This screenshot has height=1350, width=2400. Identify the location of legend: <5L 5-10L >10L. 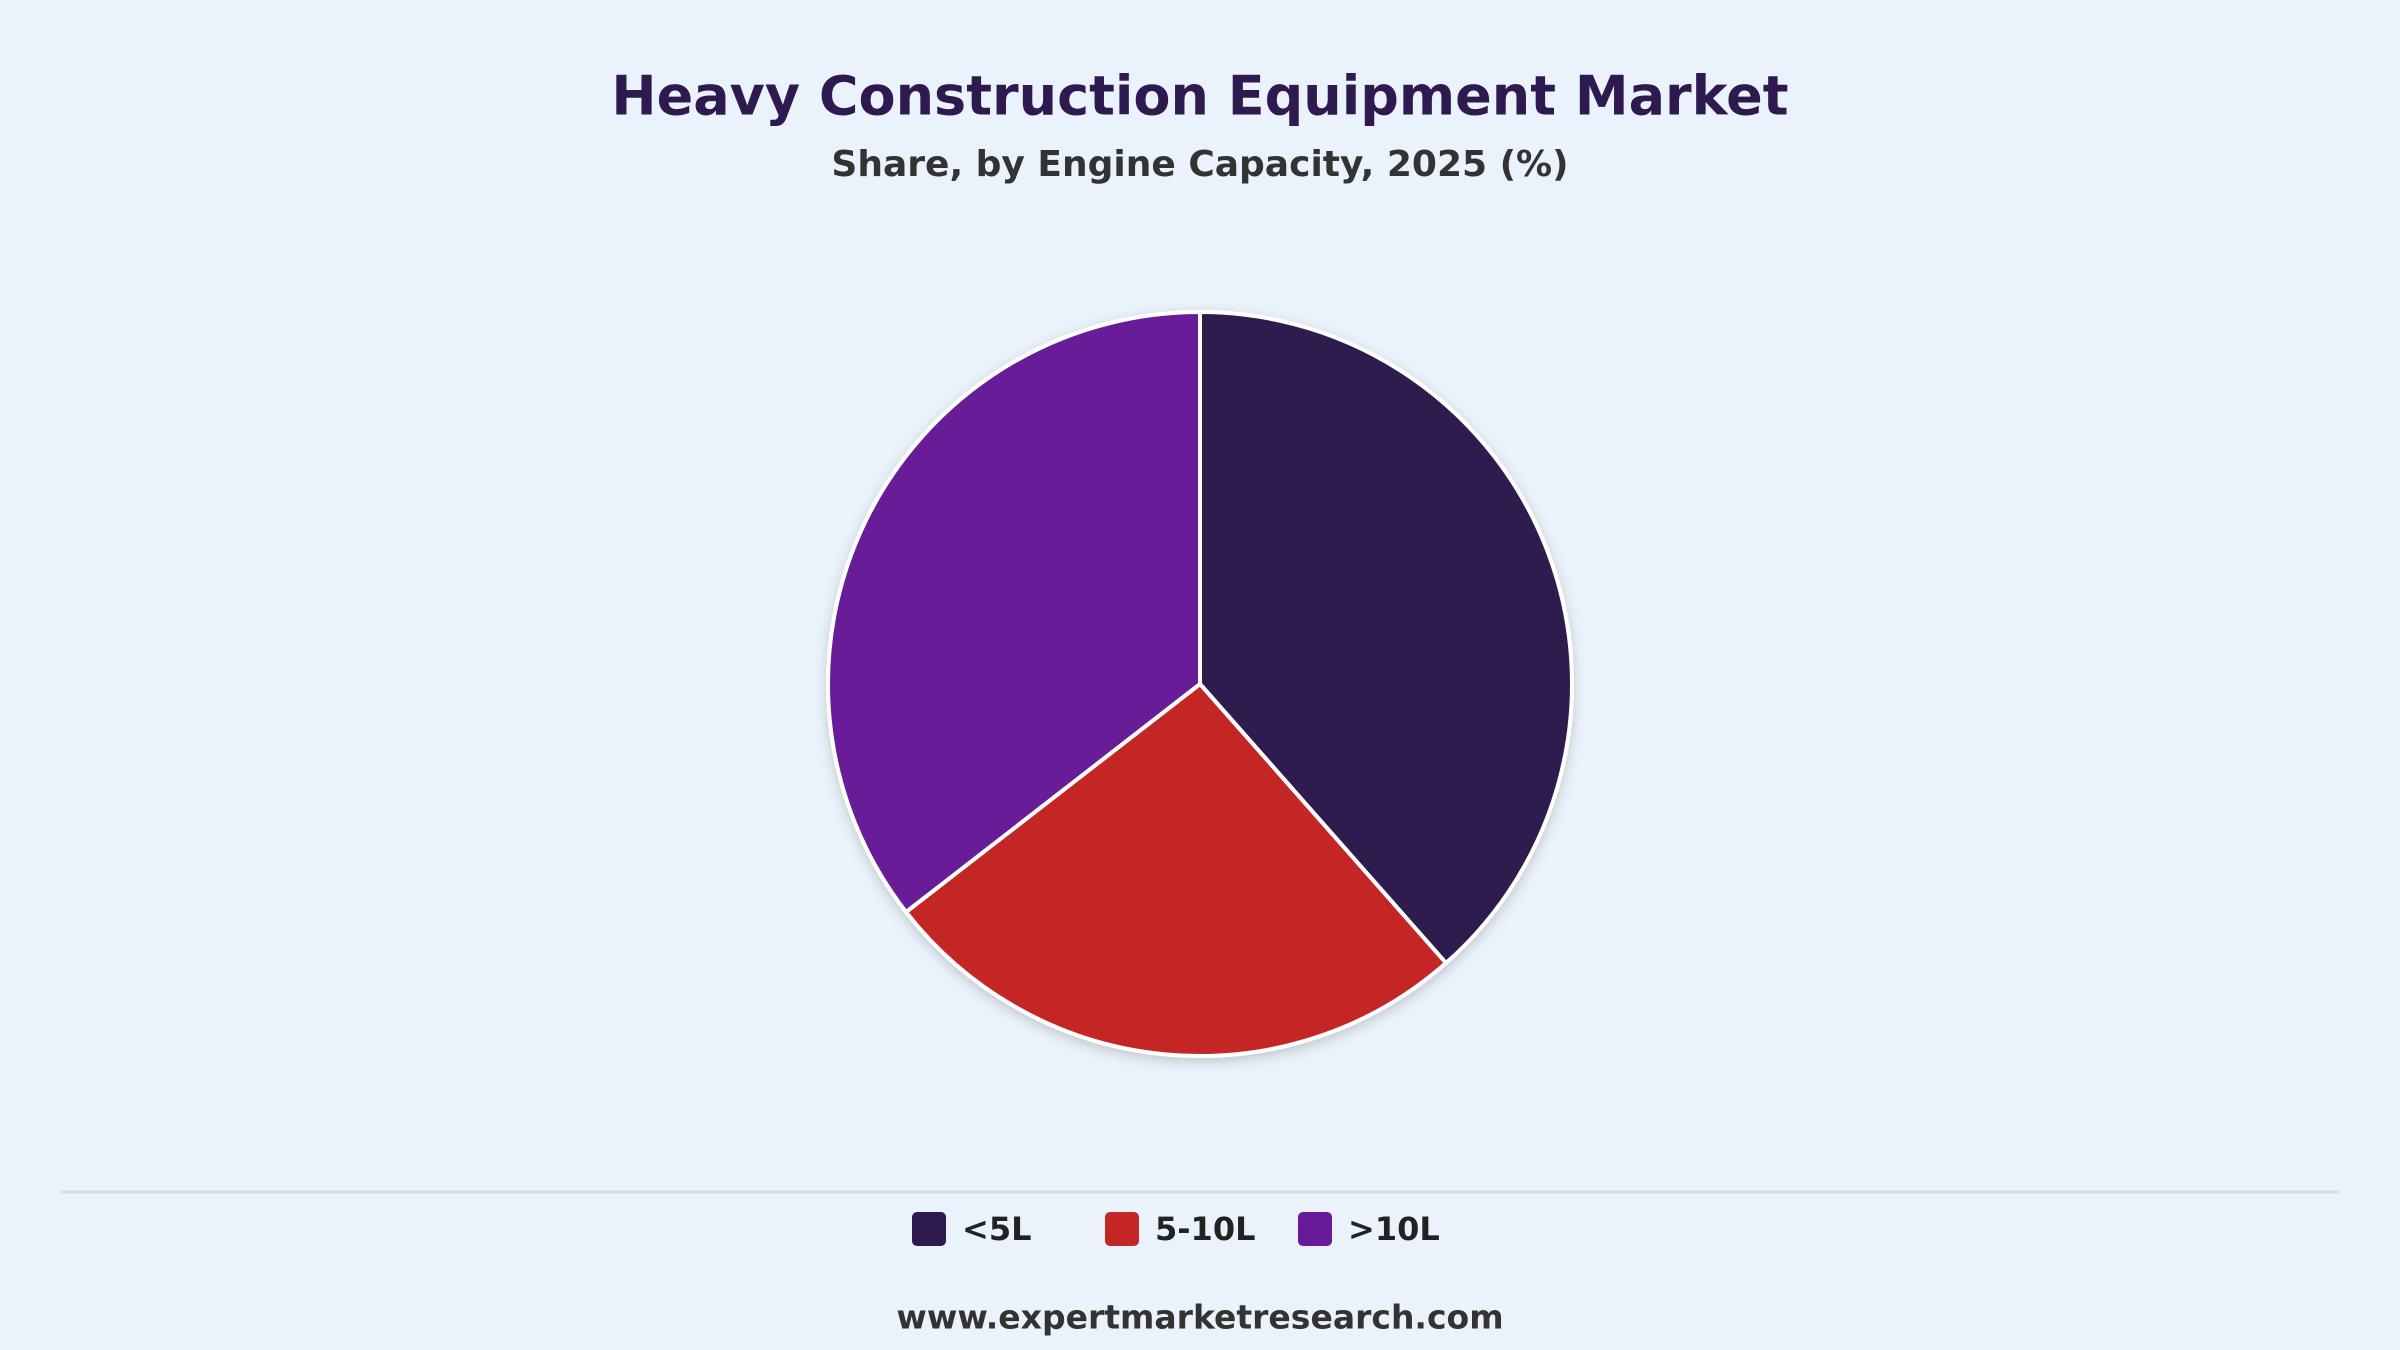
(1176, 1229).